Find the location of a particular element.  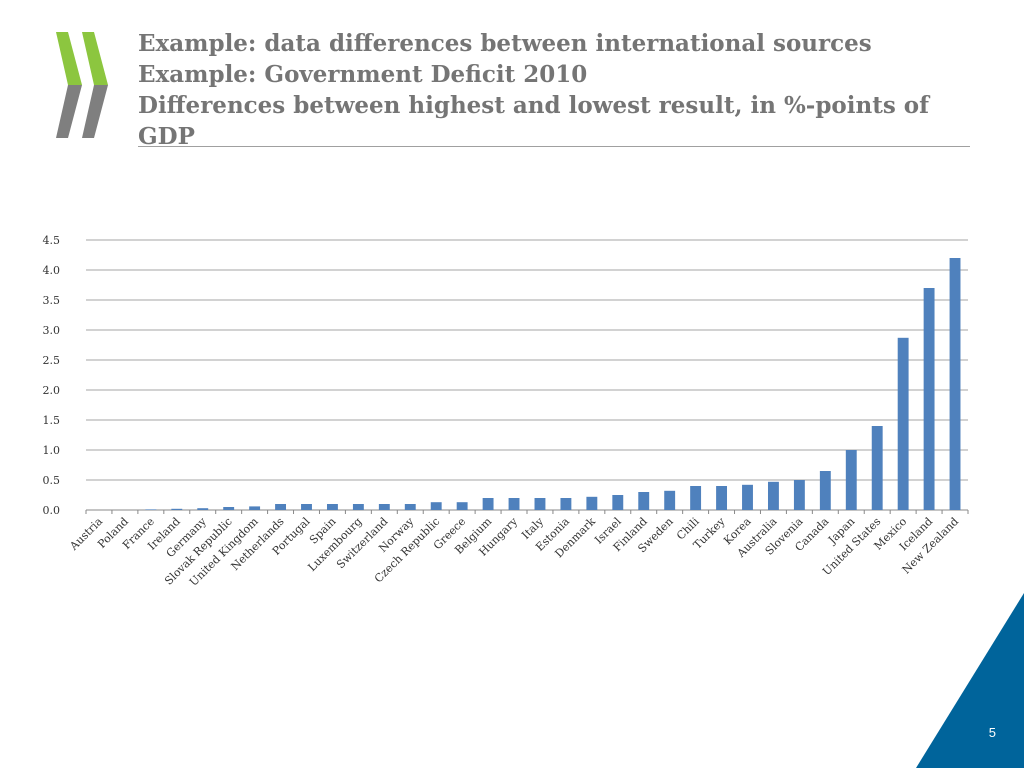

y-tick-label: 3.5 is located at coordinates (52, 300).